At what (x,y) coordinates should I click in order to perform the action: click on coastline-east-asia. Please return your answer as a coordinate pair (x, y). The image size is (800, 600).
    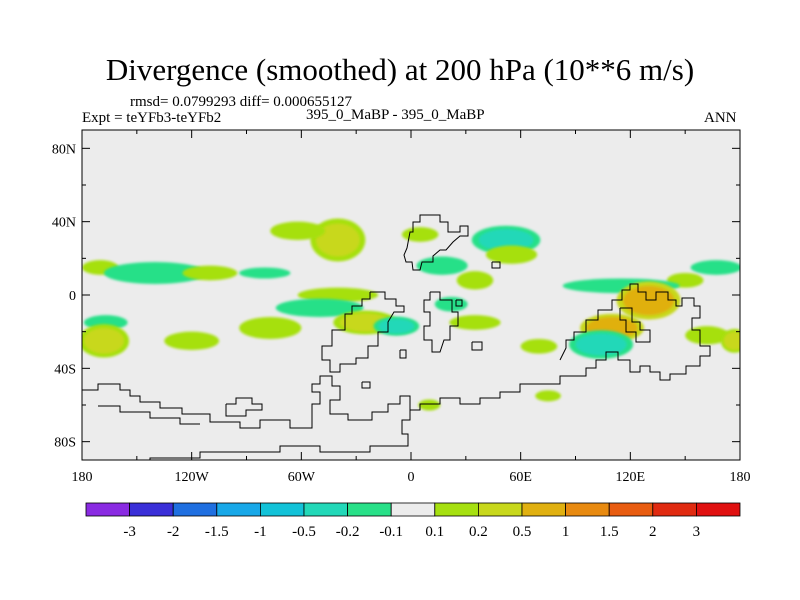
    Looking at the image, I should click on (560, 347).